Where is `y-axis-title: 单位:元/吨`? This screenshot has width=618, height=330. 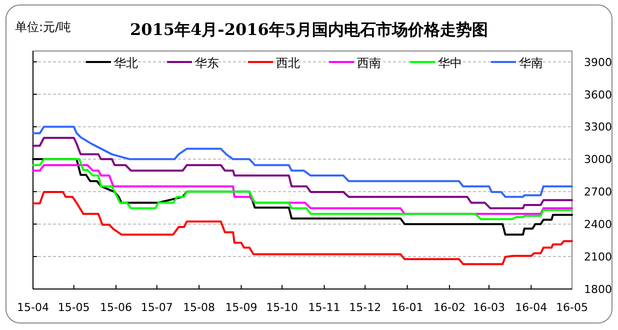 y-axis-title: 单位:元/吨 is located at coordinates (43, 27).